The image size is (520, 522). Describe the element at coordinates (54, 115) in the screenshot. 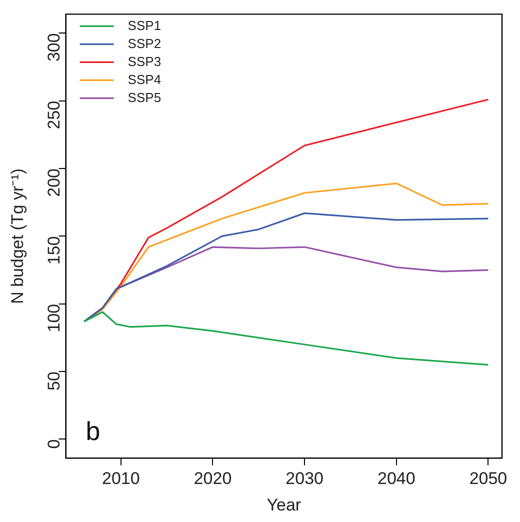

I see `y-tick-label: 250` at that location.